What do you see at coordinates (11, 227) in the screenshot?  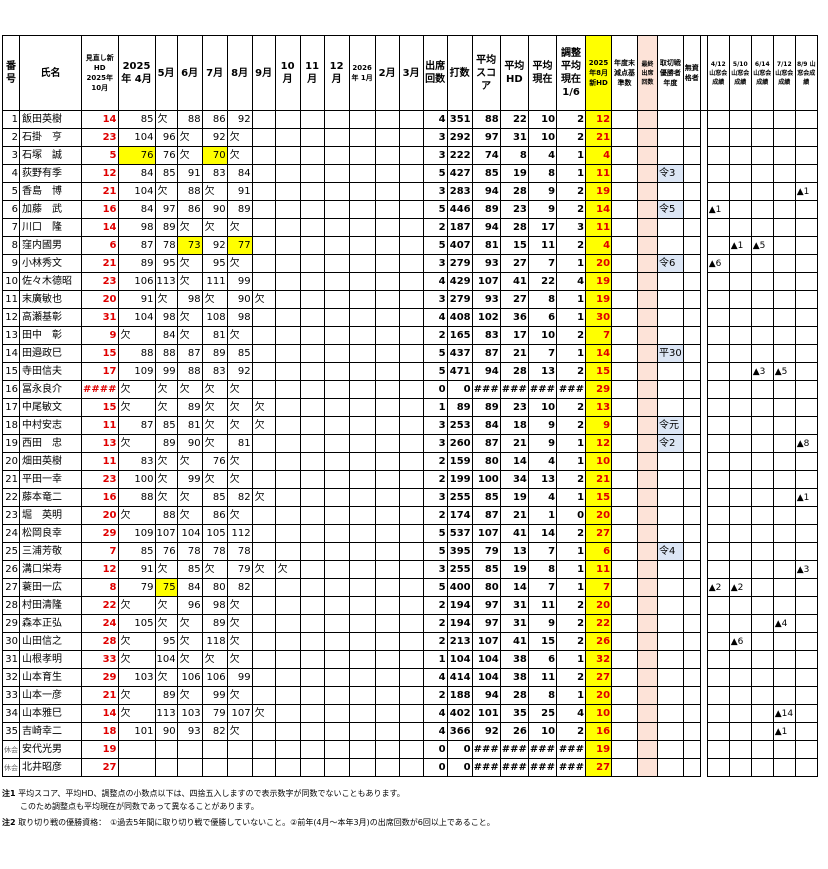 I see `row-number: 7` at bounding box center [11, 227].